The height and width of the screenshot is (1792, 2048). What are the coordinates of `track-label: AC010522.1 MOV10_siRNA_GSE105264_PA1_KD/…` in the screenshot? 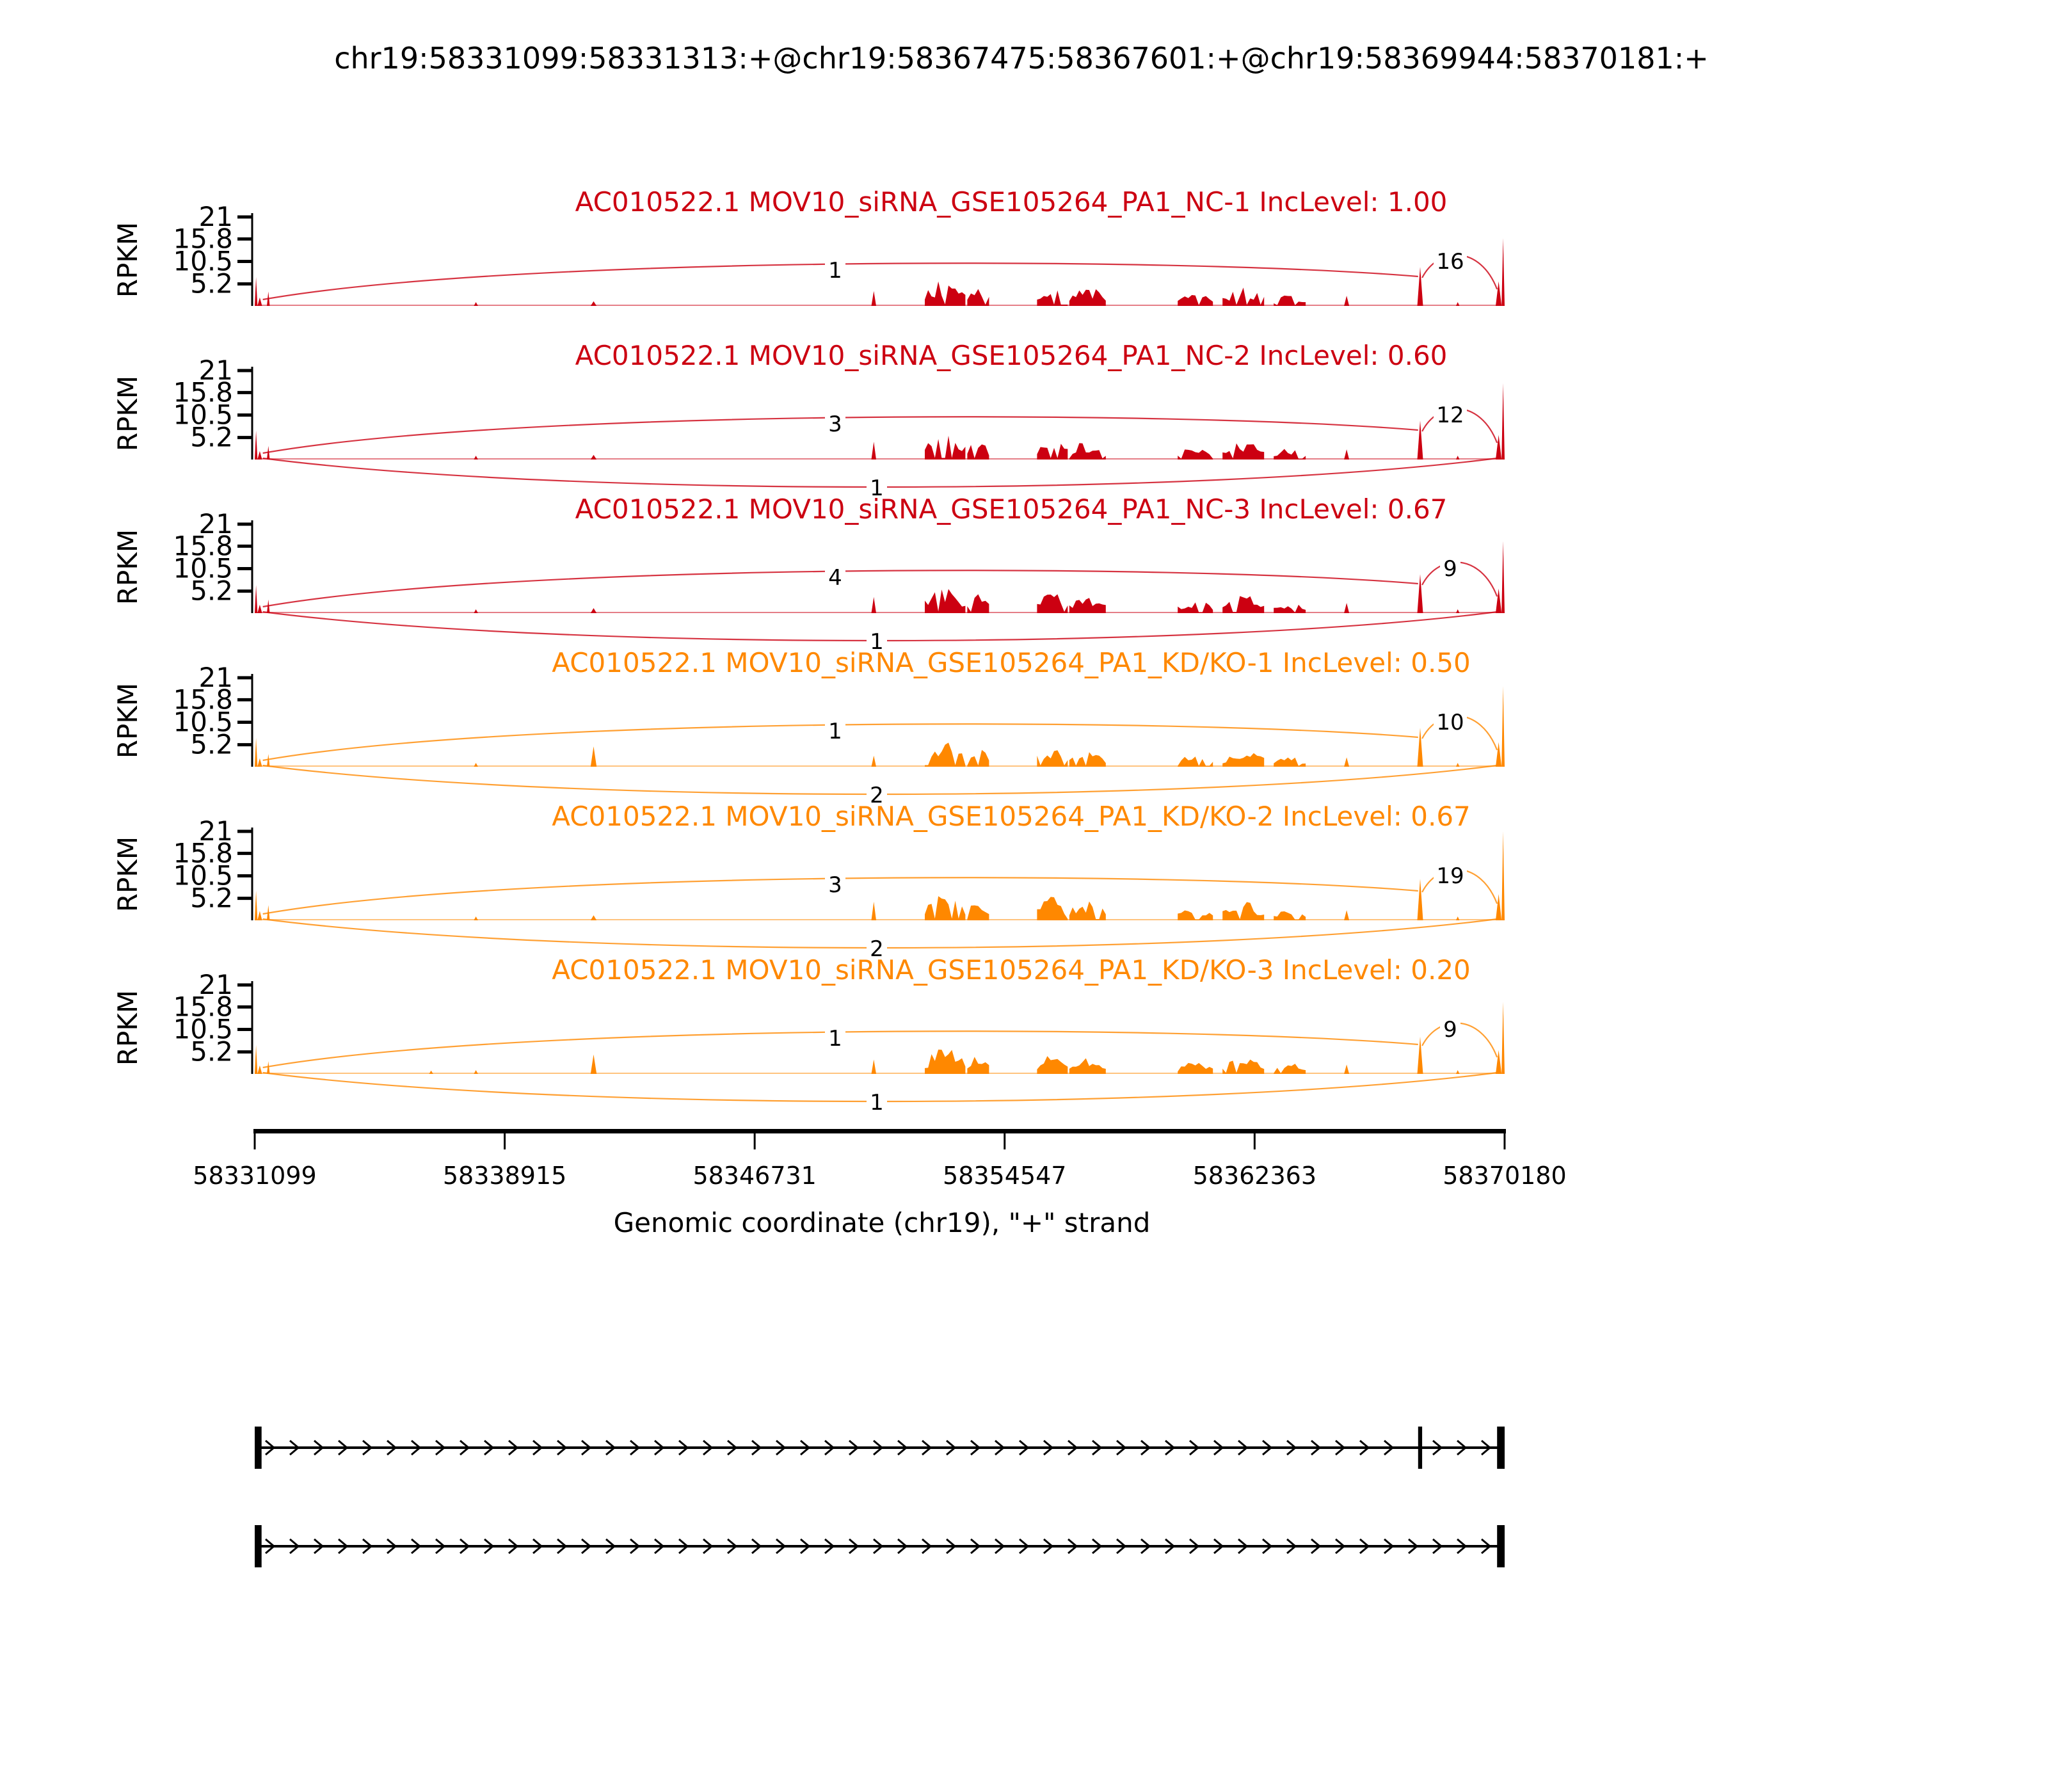 It's located at (1011, 816).